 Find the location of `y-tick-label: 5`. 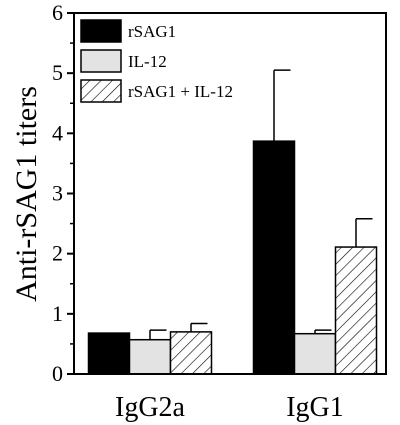

y-tick-label: 5 is located at coordinates (57, 72).